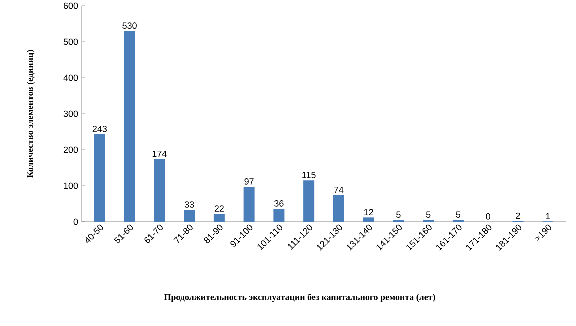  I want to click on y-tick-label: 0, so click(76, 222).